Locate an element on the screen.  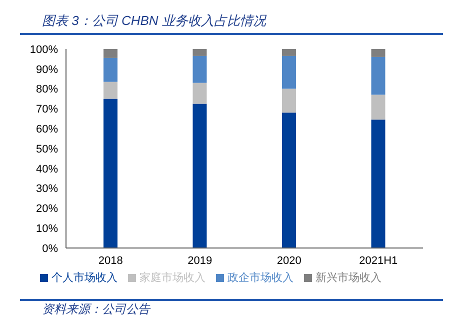
x-tick-label: 2021H1 is located at coordinates (378, 260).